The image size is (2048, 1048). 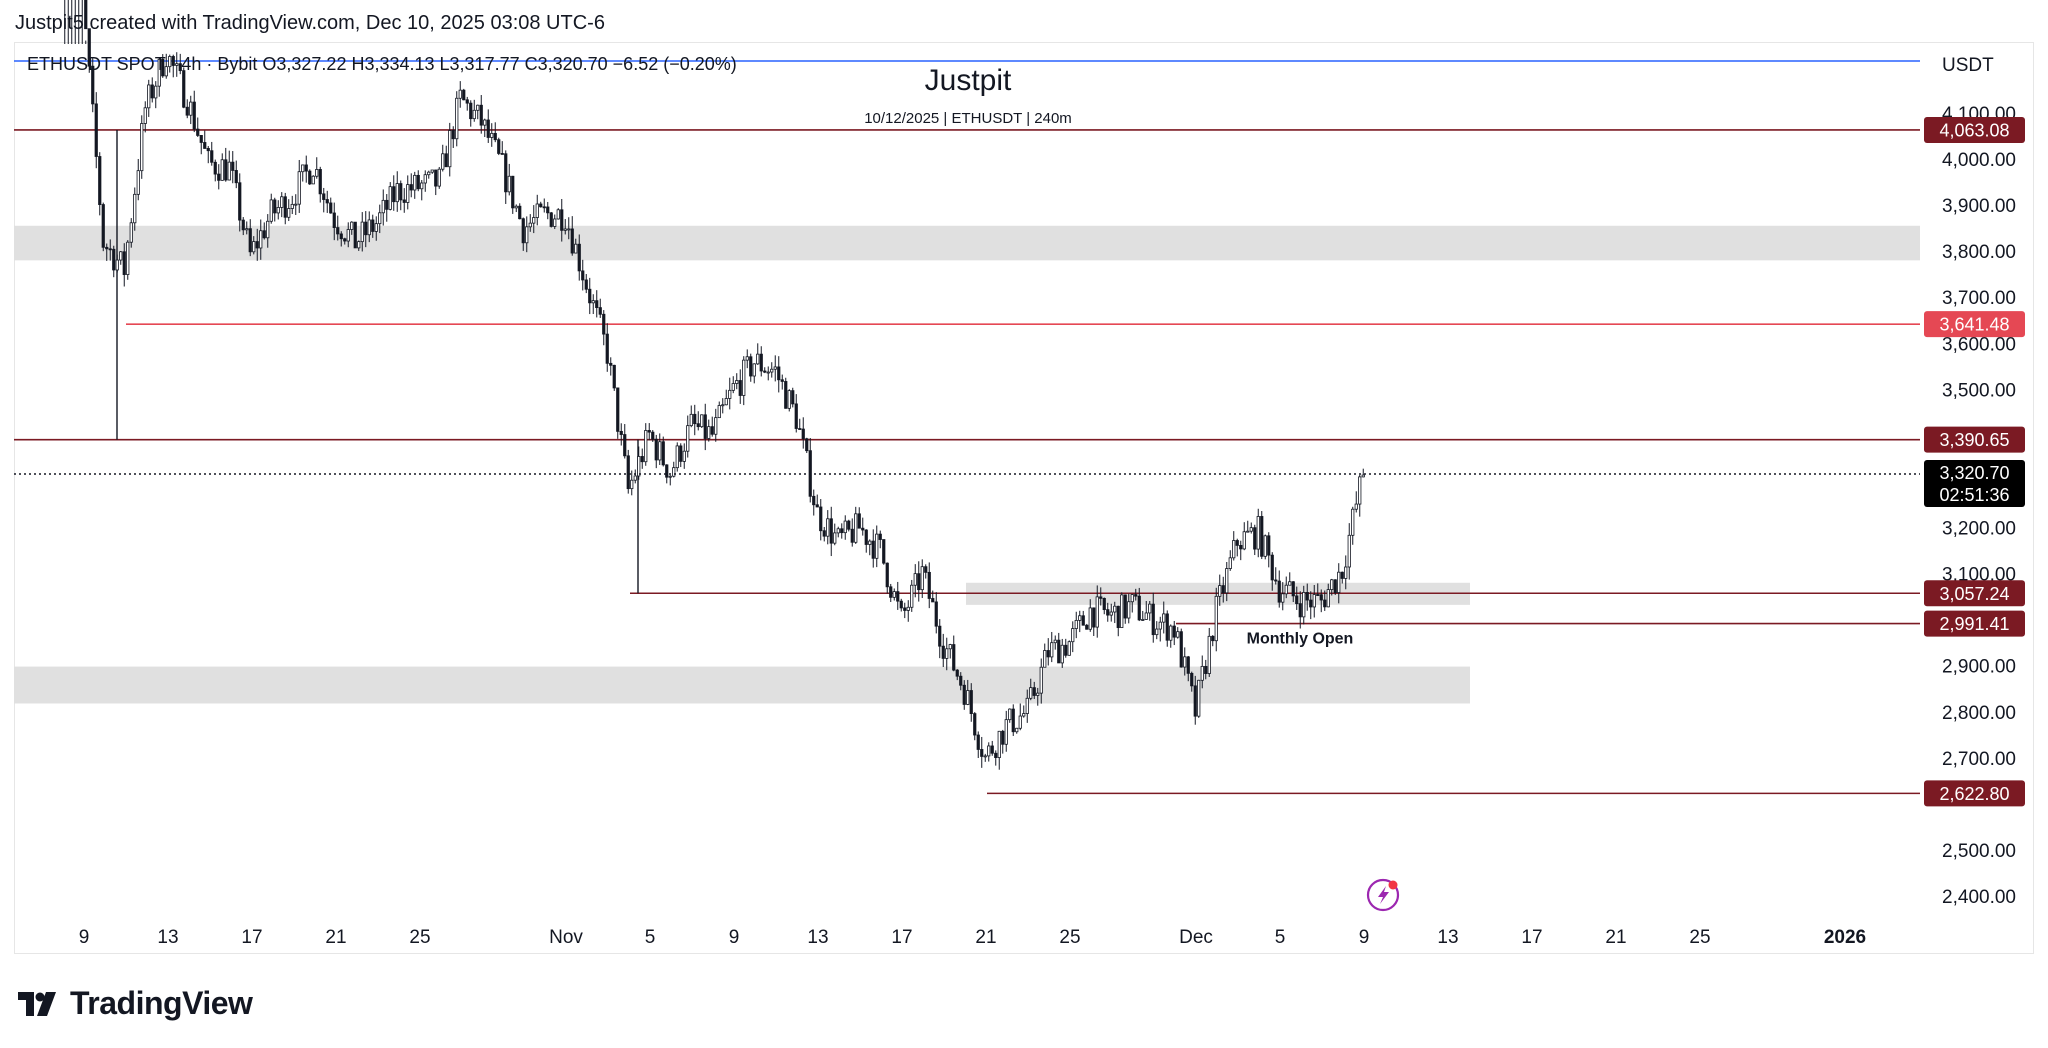 I want to click on tradingview-brand: TradingView, so click(x=135, y=1003).